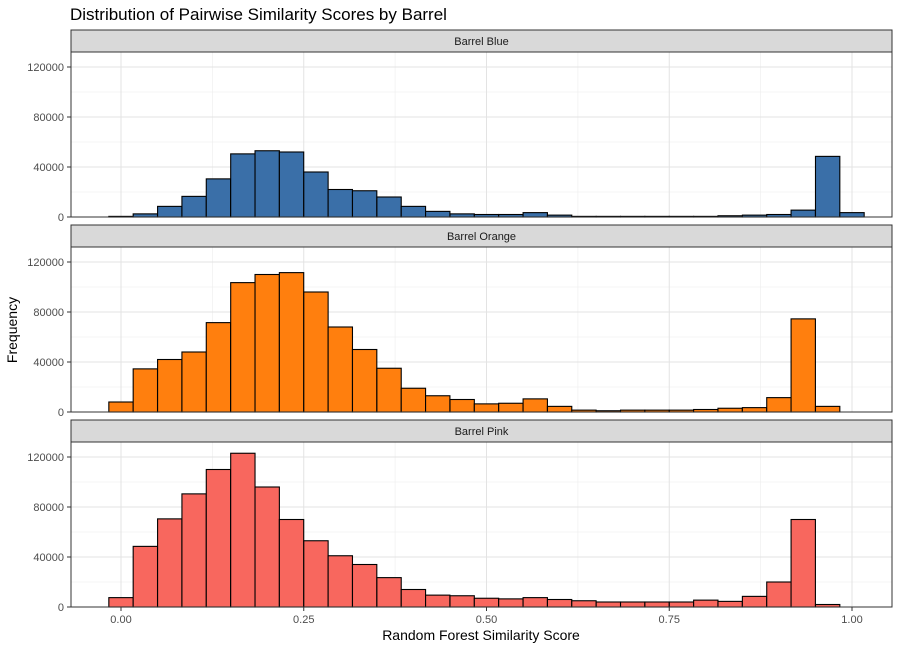  I want to click on x-tick-label: 0.00, so click(120, 620).